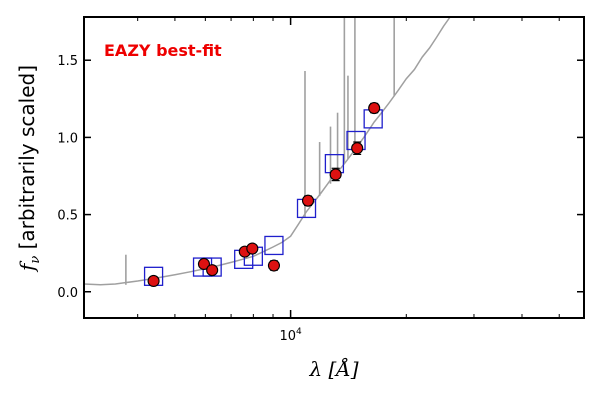 This screenshot has width=600, height=400. I want to click on x-tick-label-base: 10, so click(287, 336).